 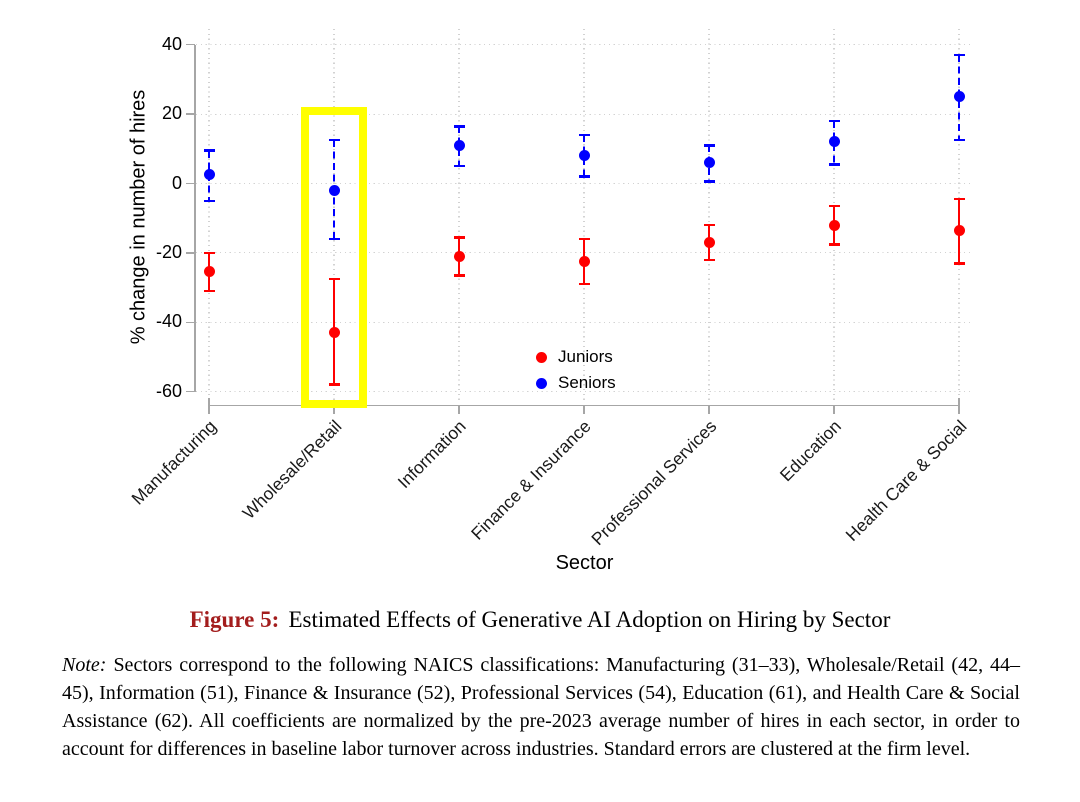 I want to click on legend-item-seniors: Seniors, so click(x=576, y=383).